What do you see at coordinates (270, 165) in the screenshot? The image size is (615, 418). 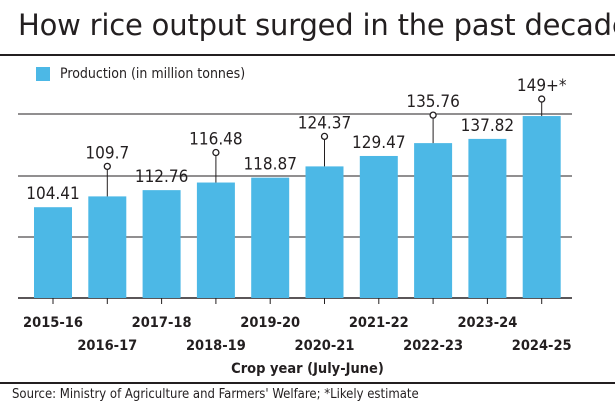 I see `data-label: 118.87` at bounding box center [270, 165].